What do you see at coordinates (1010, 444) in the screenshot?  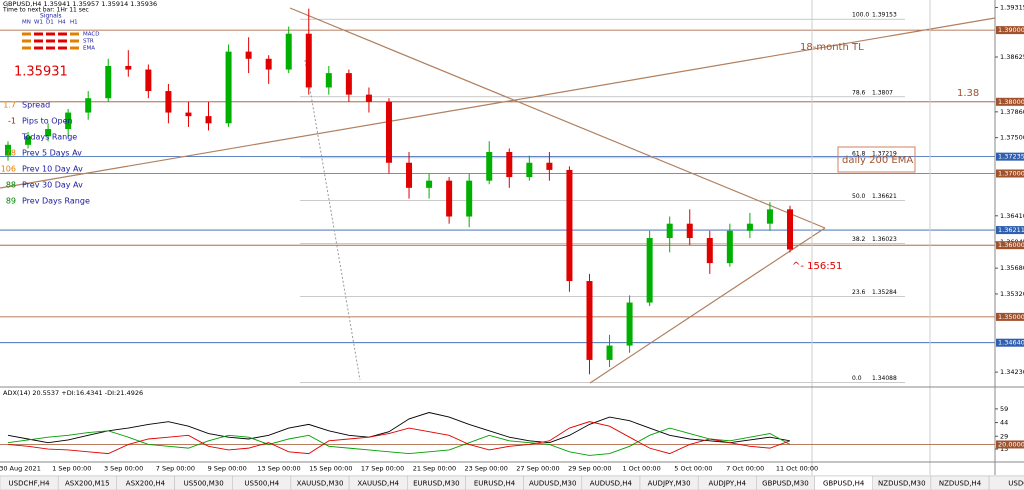 I see `adx-level-box` at bounding box center [1010, 444].